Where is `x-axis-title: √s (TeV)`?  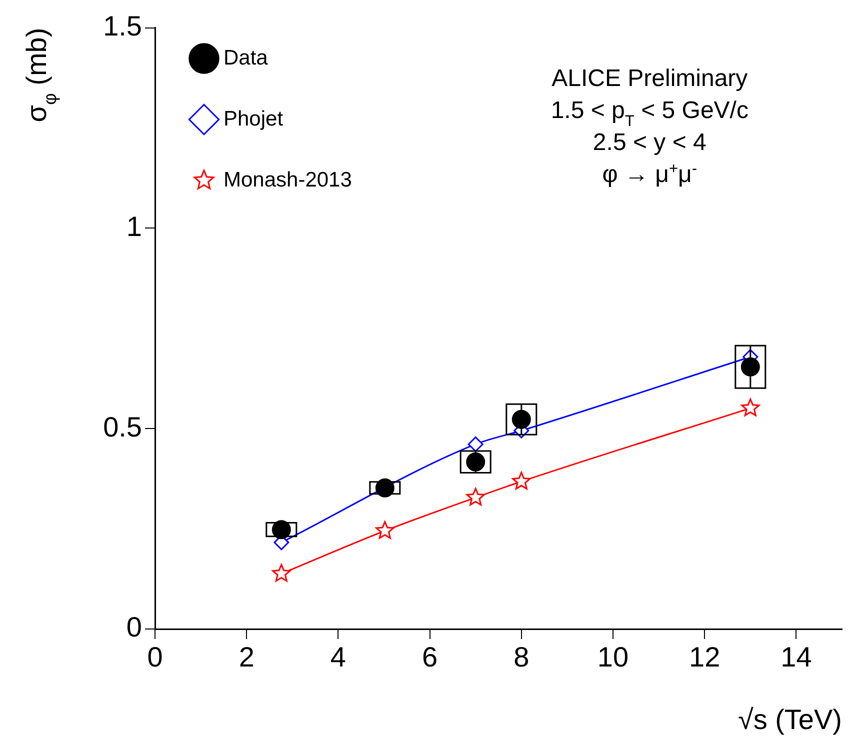
x-axis-title: √s (TeV) is located at coordinates (790, 719).